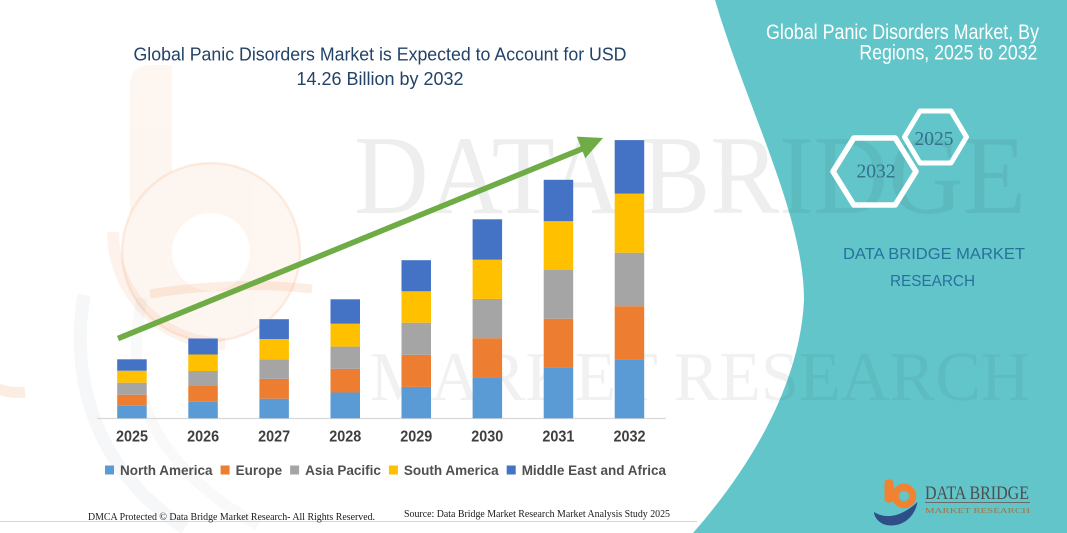  I want to click on svg-text: 2029, so click(416, 437).